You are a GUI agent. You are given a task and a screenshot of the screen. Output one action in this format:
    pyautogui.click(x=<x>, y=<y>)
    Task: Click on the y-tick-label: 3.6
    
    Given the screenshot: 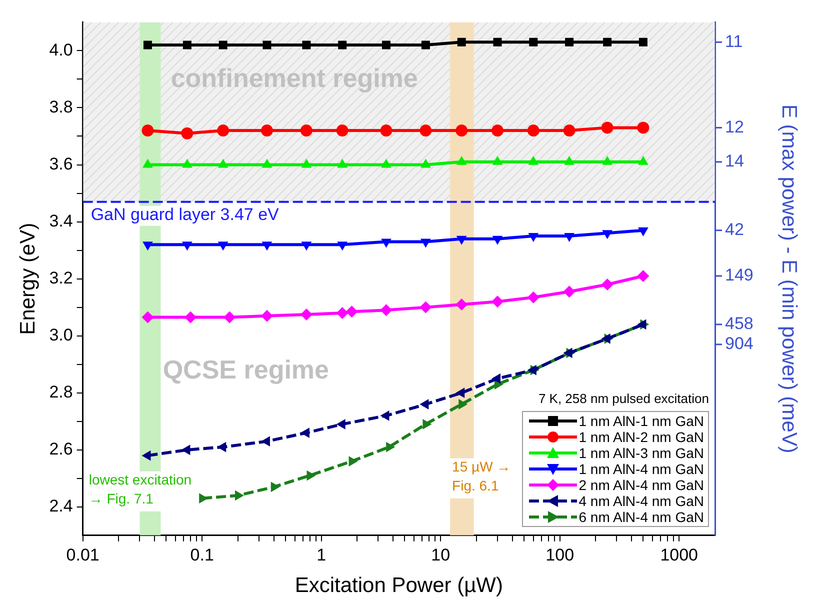 What is the action you would take?
    pyautogui.click(x=61, y=164)
    